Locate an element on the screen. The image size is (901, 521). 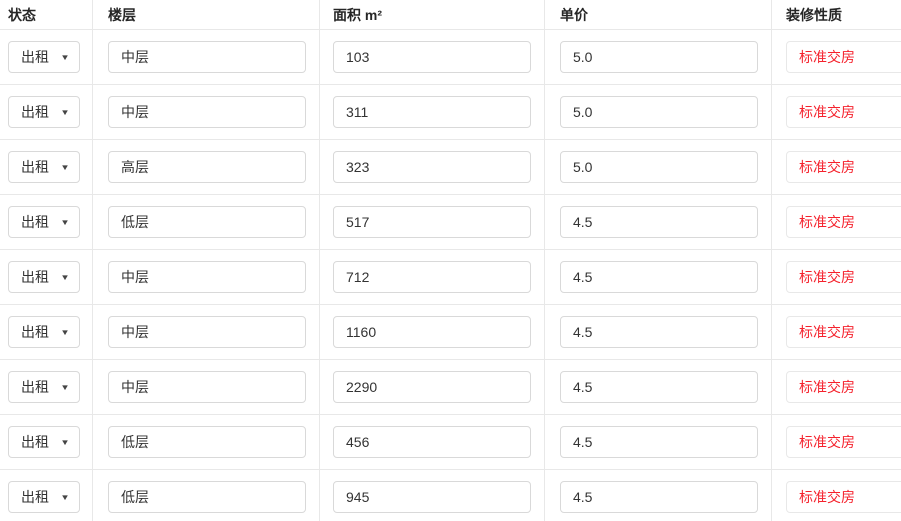
column-header-decoration: 装修性质 is located at coordinates (814, 14).